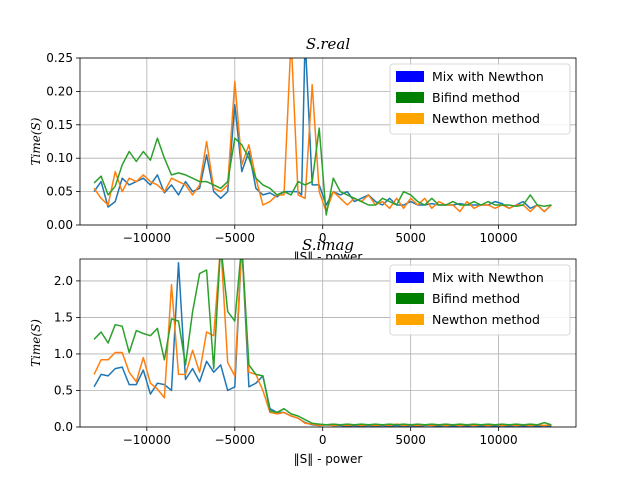  I want to click on y-tick-label: 0.00, so click(59, 225).